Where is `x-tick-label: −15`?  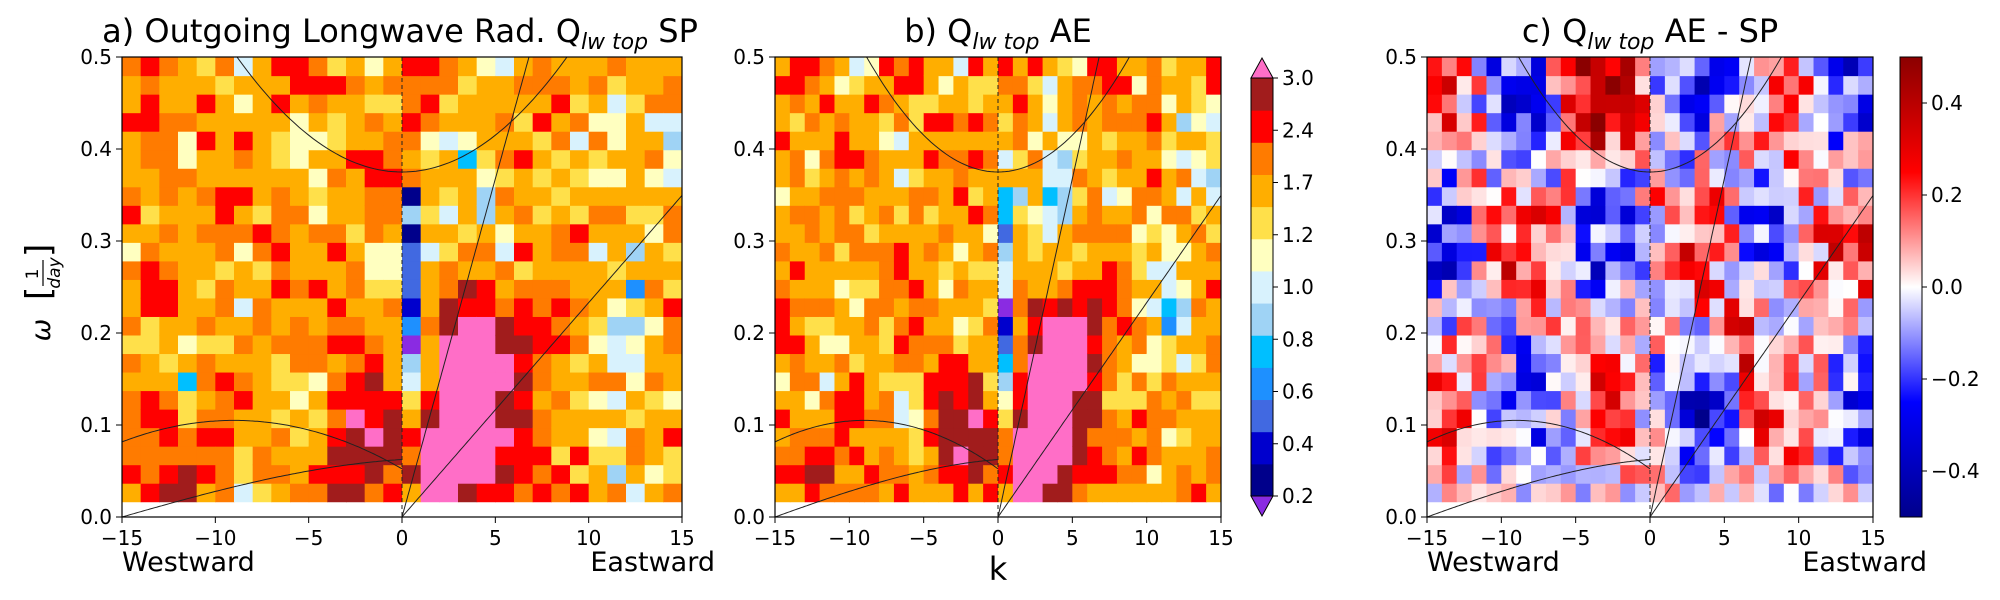
x-tick-label: −15 is located at coordinates (122, 538).